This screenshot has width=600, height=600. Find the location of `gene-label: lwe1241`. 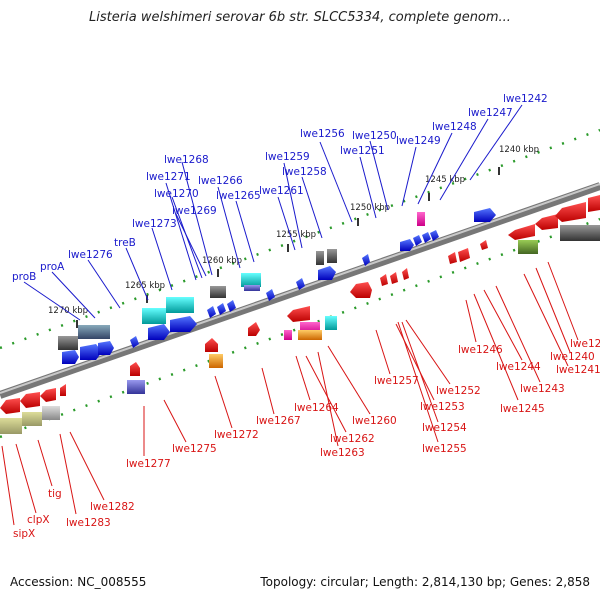

gene-label: lwe1241 is located at coordinates (578, 370).